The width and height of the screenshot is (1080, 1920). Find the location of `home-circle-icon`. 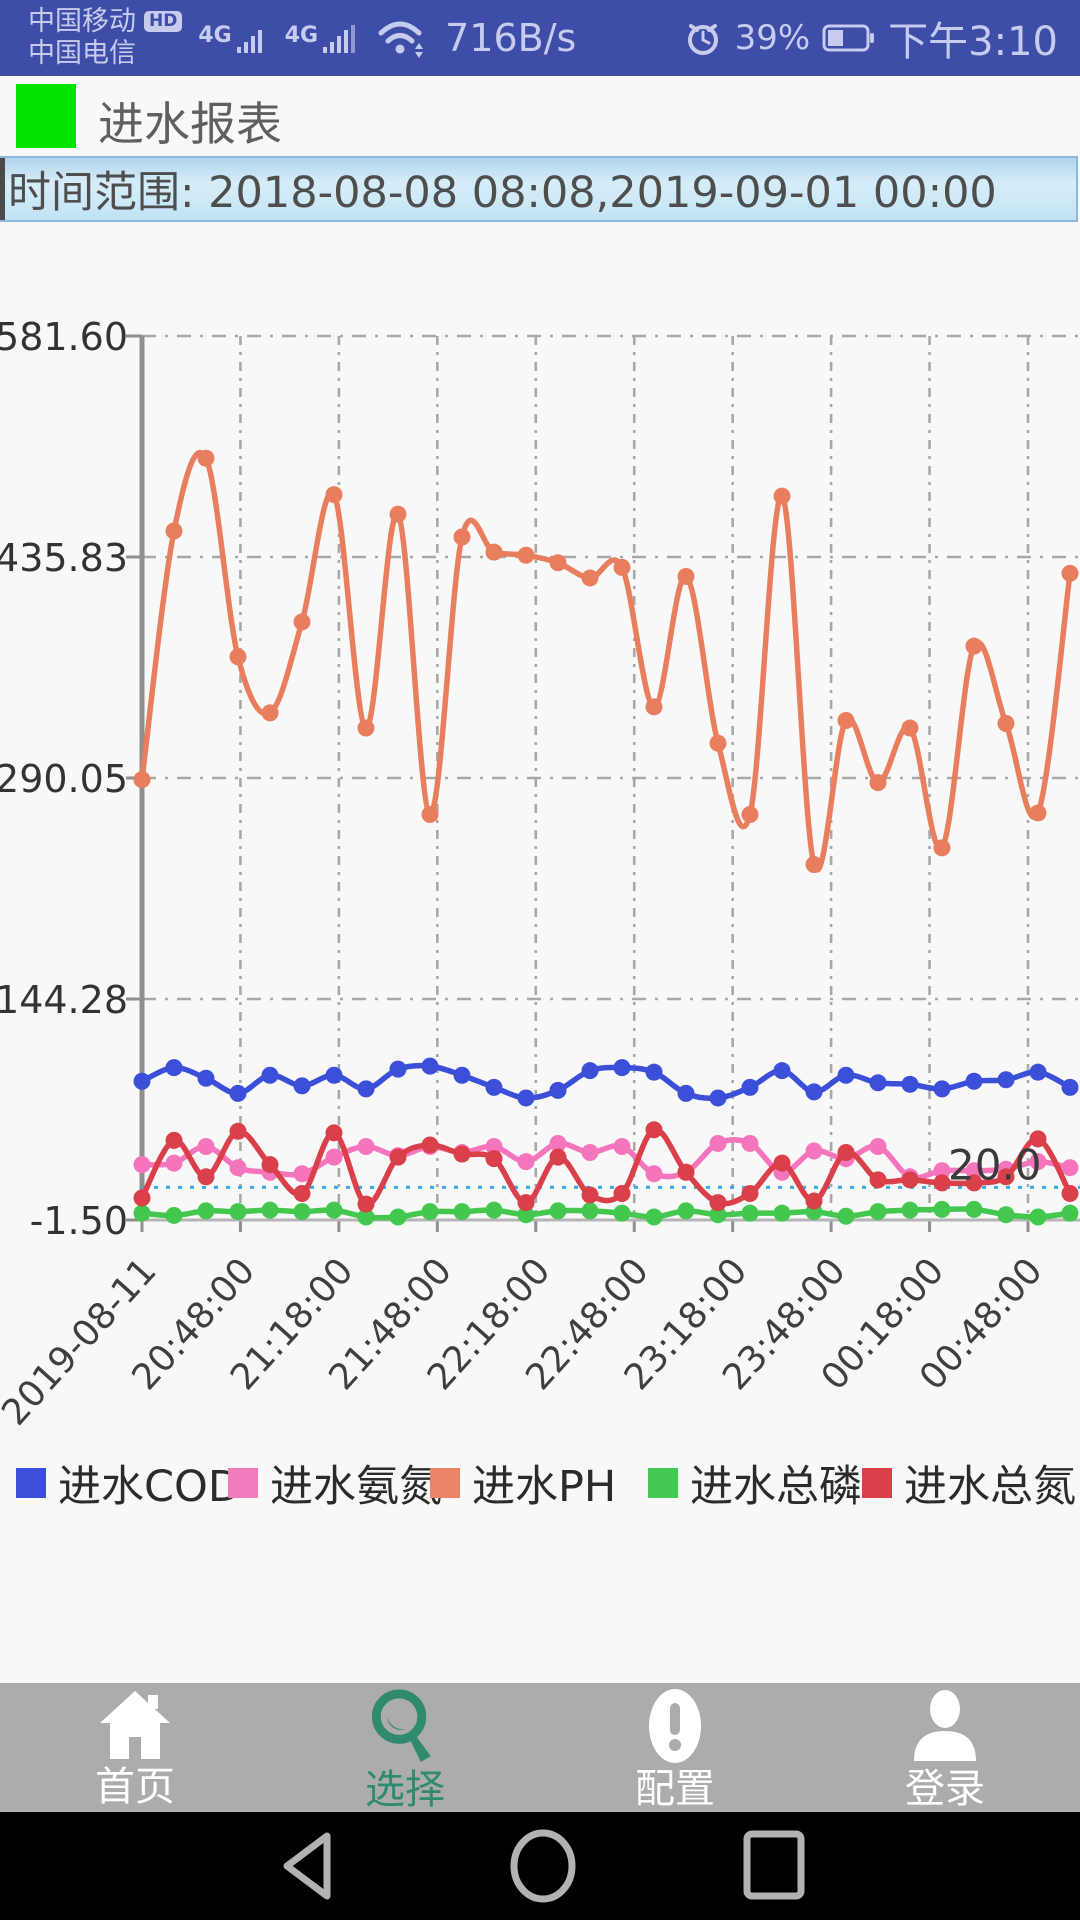

home-circle-icon is located at coordinates (543, 1866).